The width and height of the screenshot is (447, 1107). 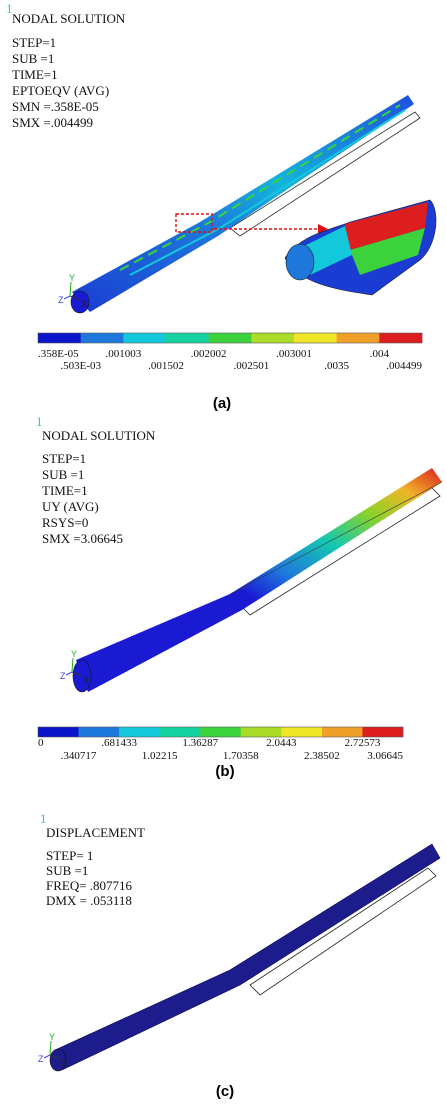 I want to click on header-line: STEP= 1, so click(x=69, y=855).